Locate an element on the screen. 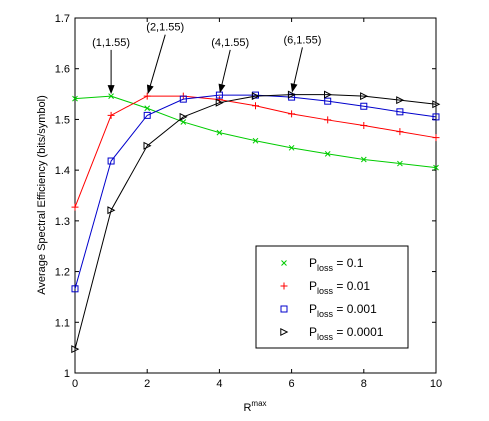 The width and height of the screenshot is (489, 421). annotation: (2,1.55) is located at coordinates (165, 58).